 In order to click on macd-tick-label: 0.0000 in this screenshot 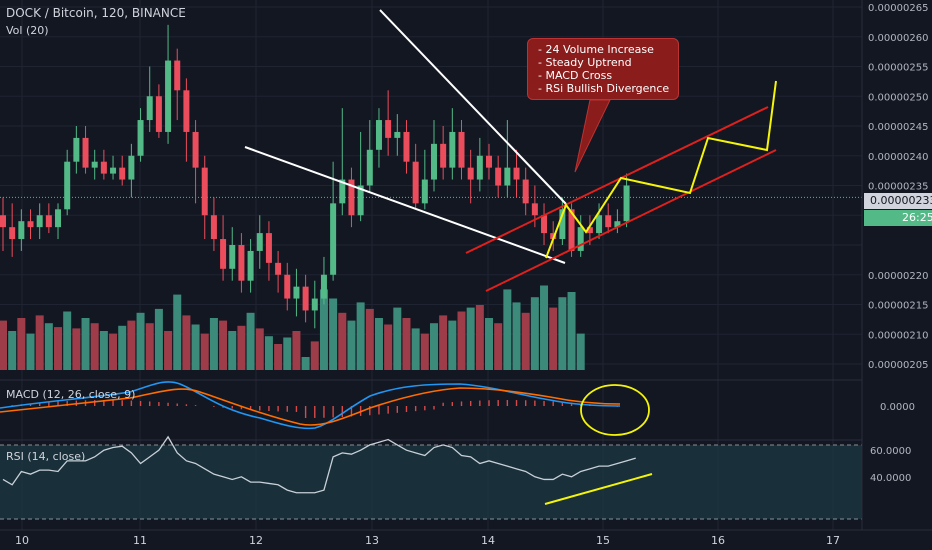, I will do `click(897, 407)`.